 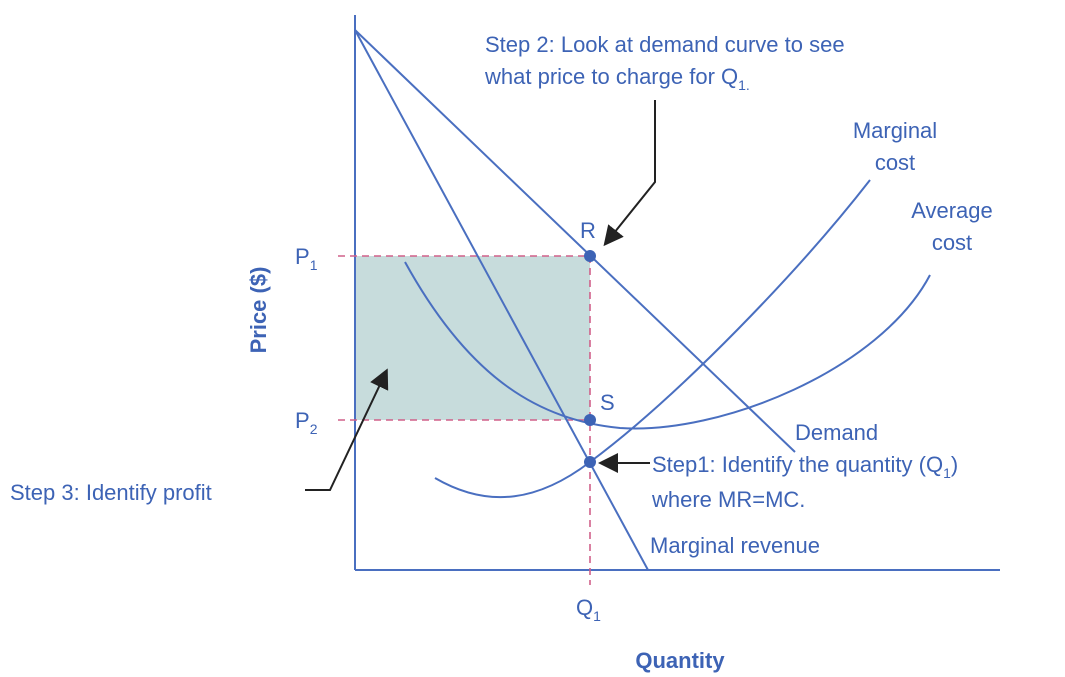 What do you see at coordinates (952, 210) in the screenshot?
I see `ac-label: Average` at bounding box center [952, 210].